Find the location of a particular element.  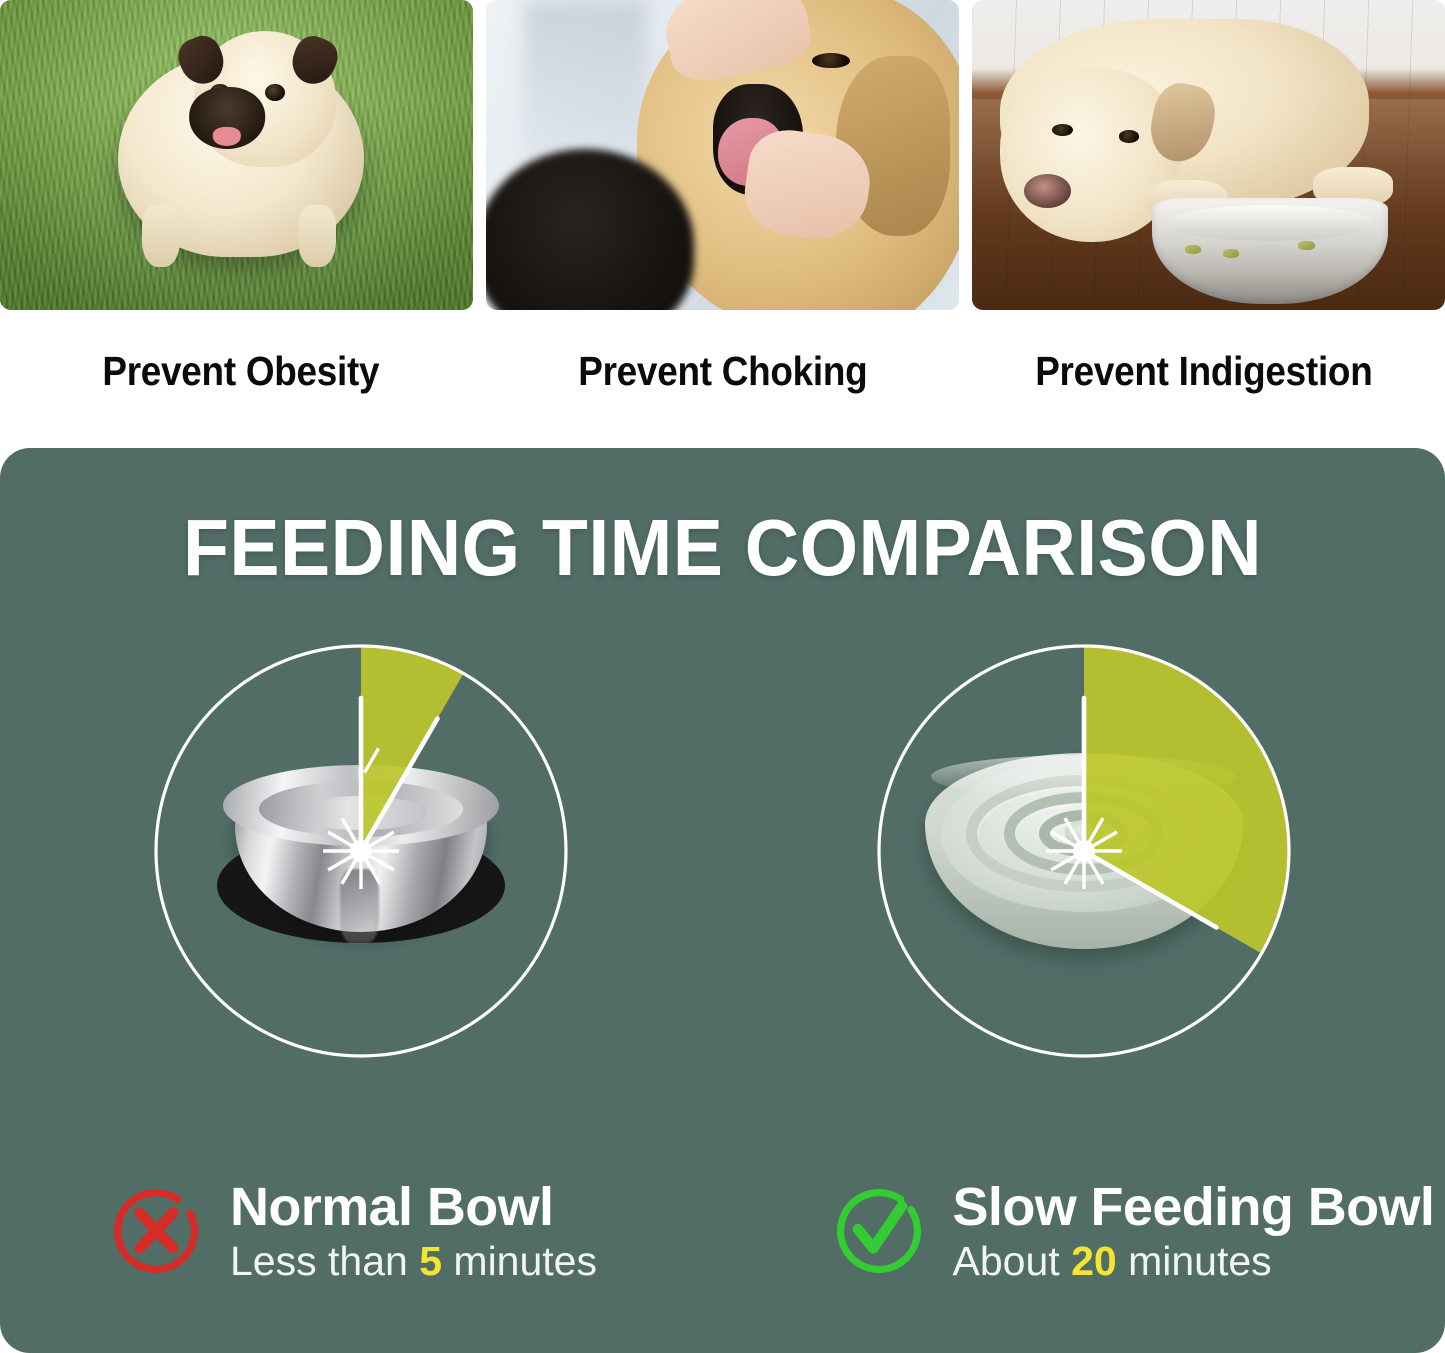

normal-bowl-text: Normal Bowl Less than 5 minutes is located at coordinates (413, 1230).